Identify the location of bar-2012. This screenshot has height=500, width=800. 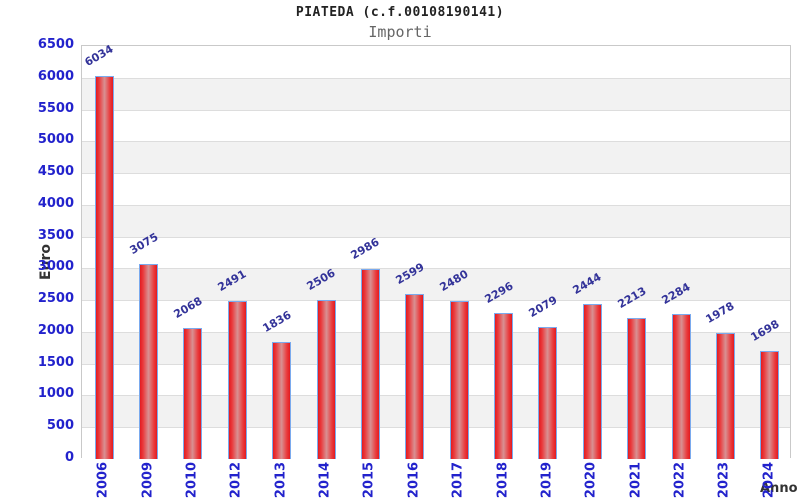
(237, 379).